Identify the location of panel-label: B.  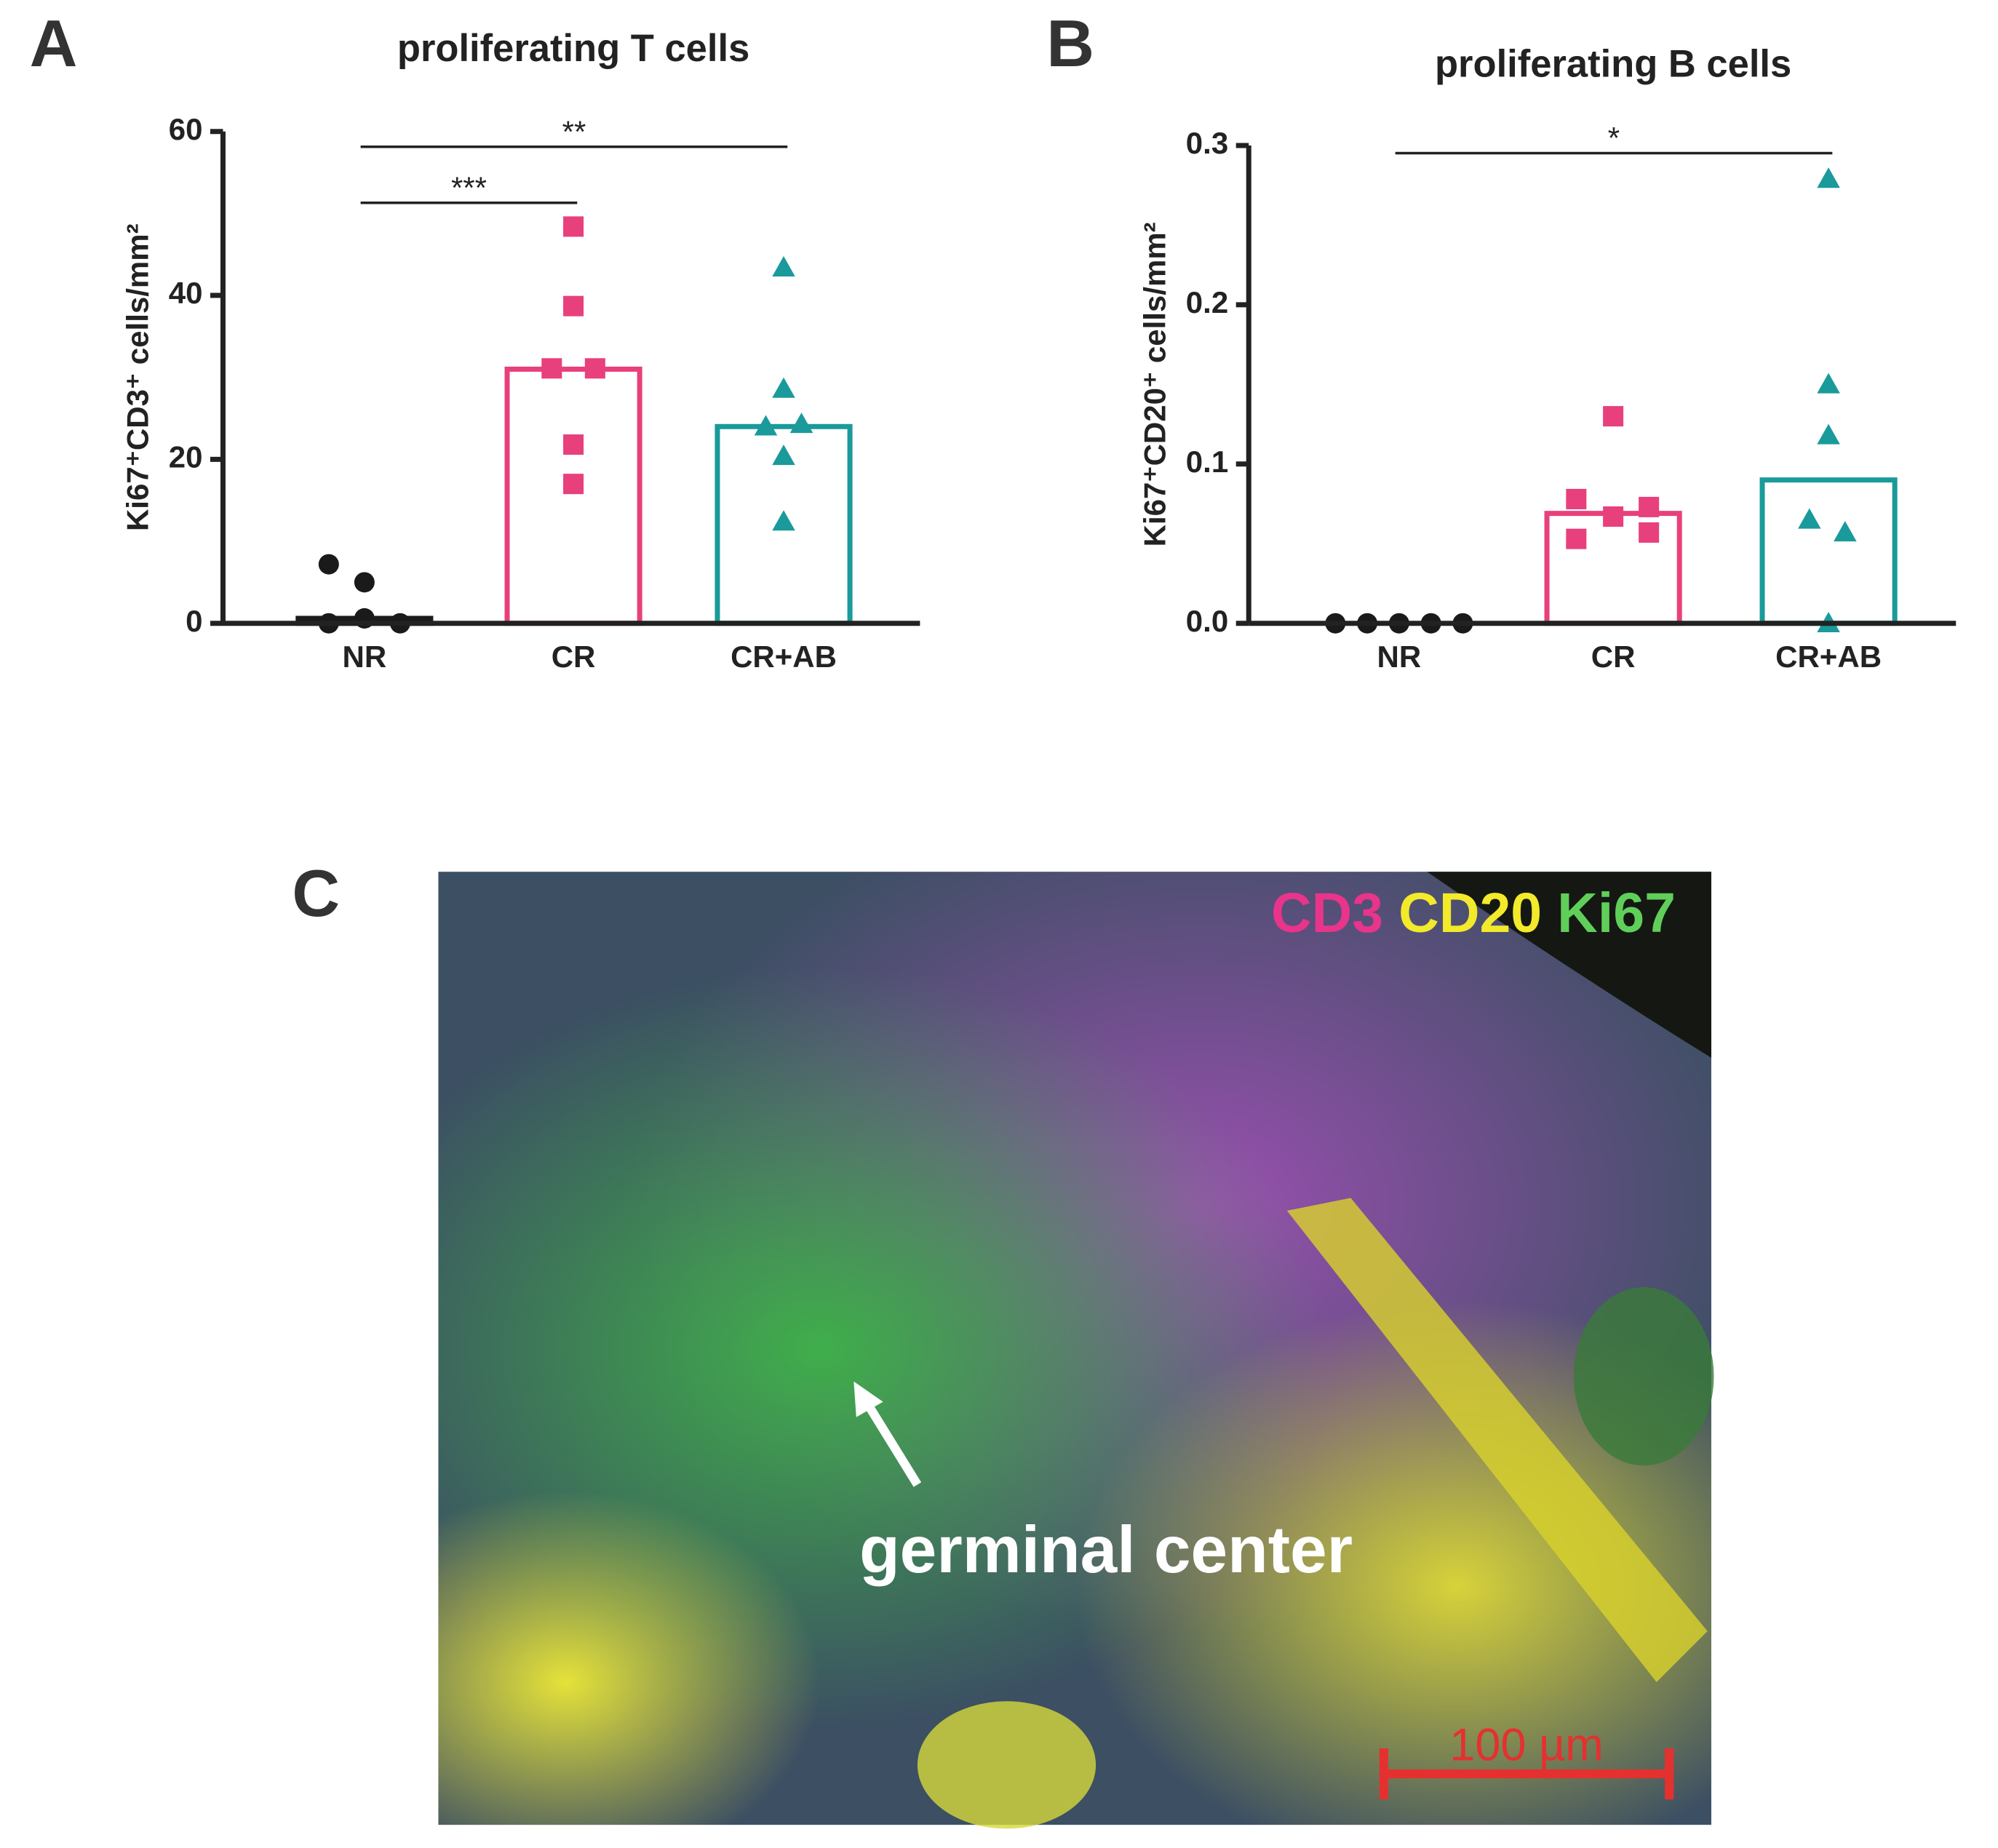
(1070, 44).